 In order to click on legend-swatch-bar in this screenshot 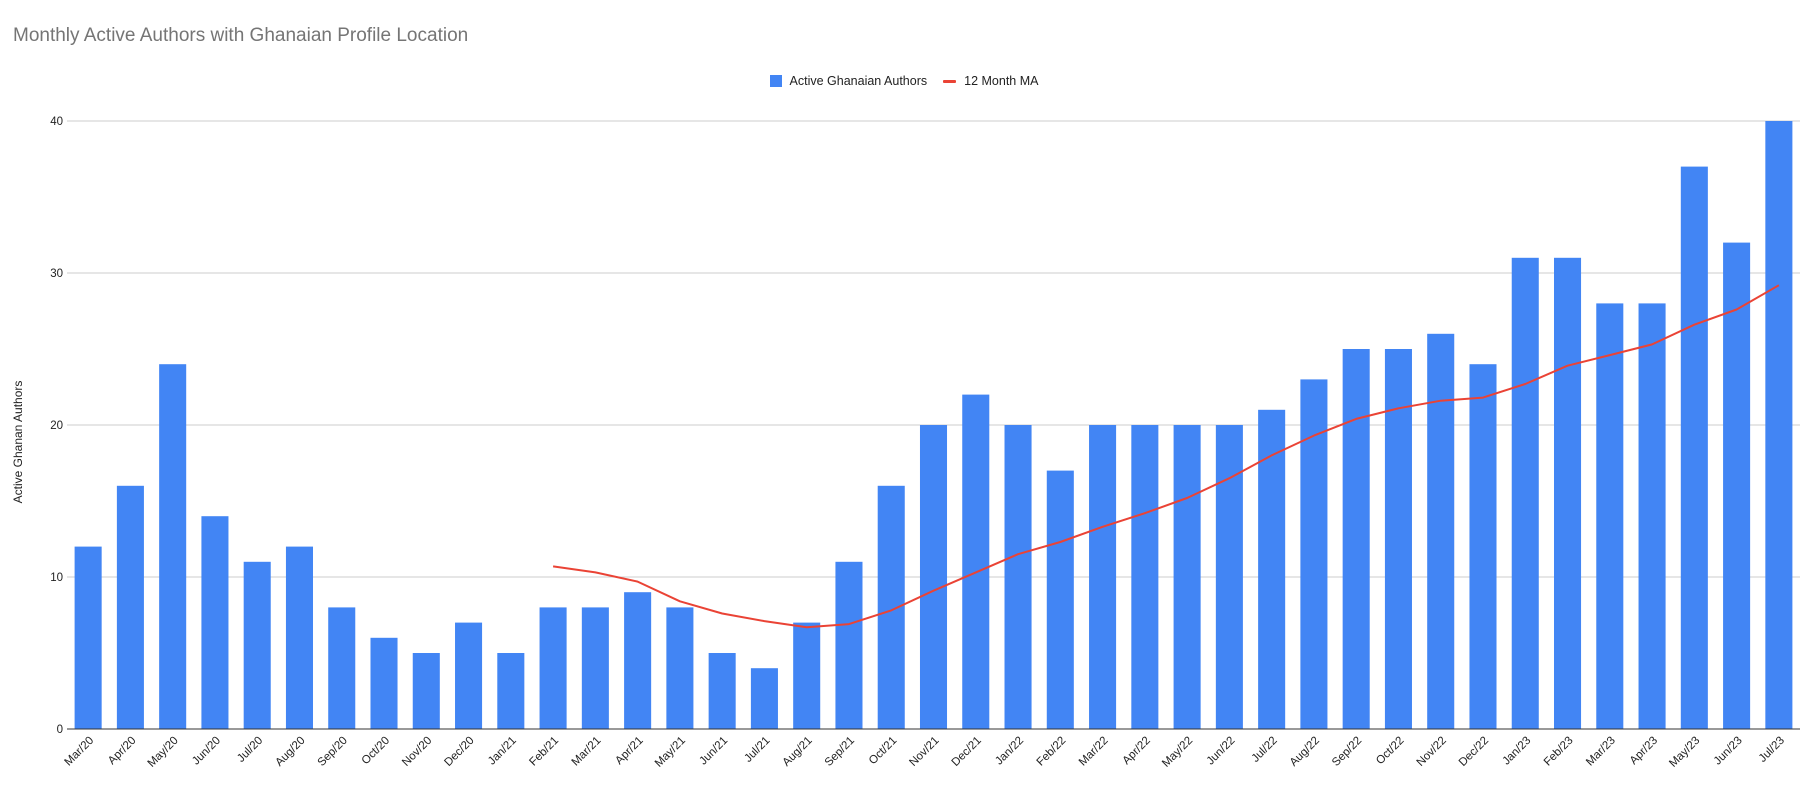, I will do `click(775, 81)`.